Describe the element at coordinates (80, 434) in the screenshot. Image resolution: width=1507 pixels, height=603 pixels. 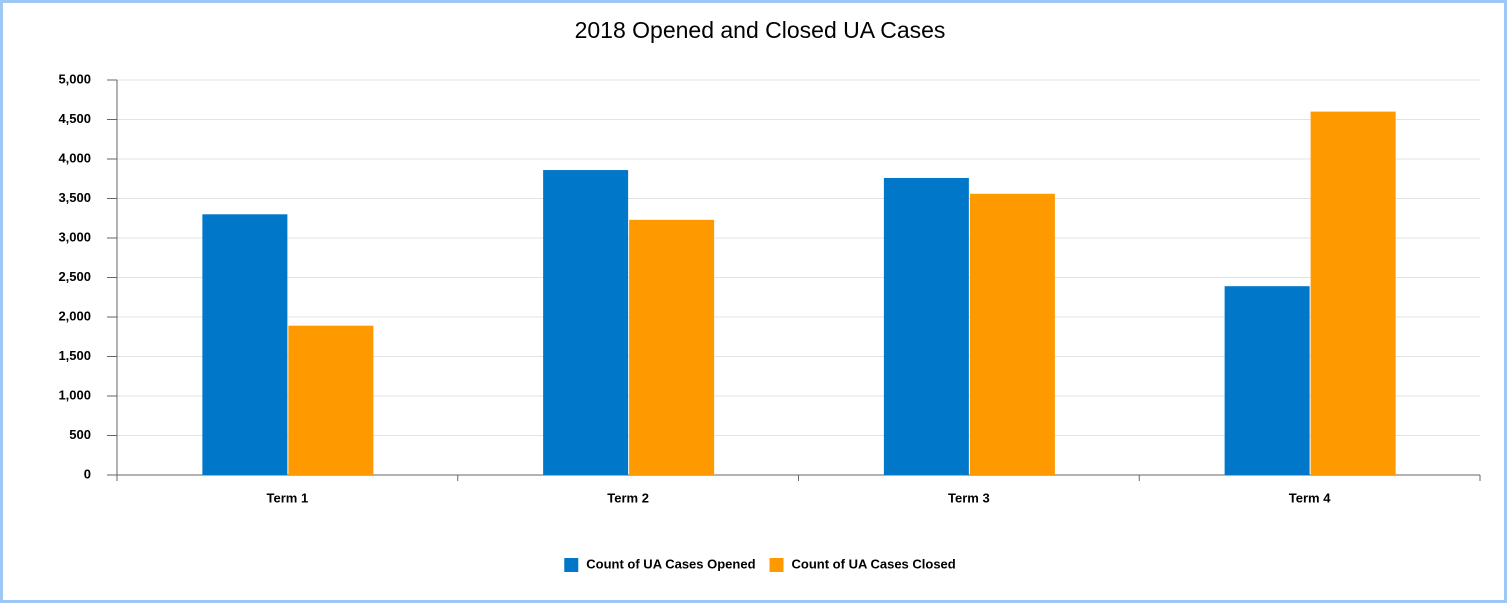
I see `y-tick-label: 500` at that location.